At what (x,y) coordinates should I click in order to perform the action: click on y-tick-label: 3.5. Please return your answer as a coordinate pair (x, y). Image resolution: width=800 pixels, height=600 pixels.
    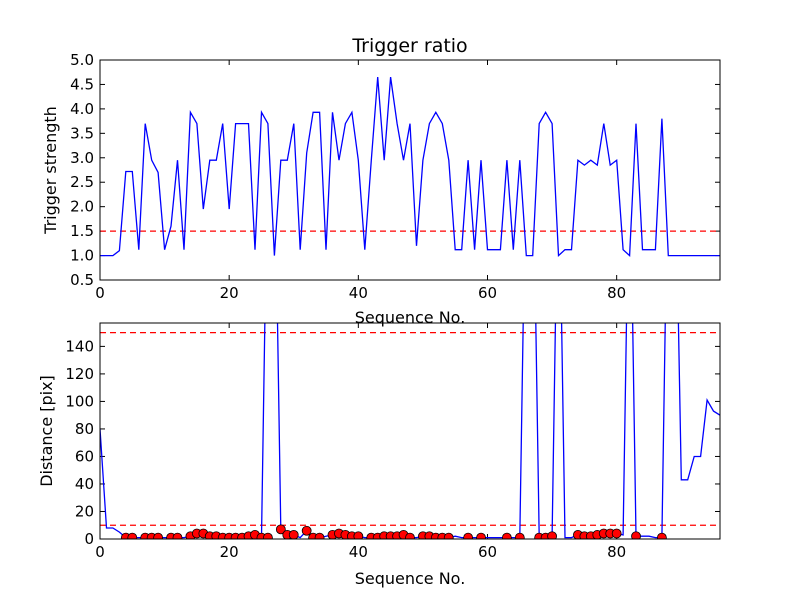
    Looking at the image, I should click on (82, 133).